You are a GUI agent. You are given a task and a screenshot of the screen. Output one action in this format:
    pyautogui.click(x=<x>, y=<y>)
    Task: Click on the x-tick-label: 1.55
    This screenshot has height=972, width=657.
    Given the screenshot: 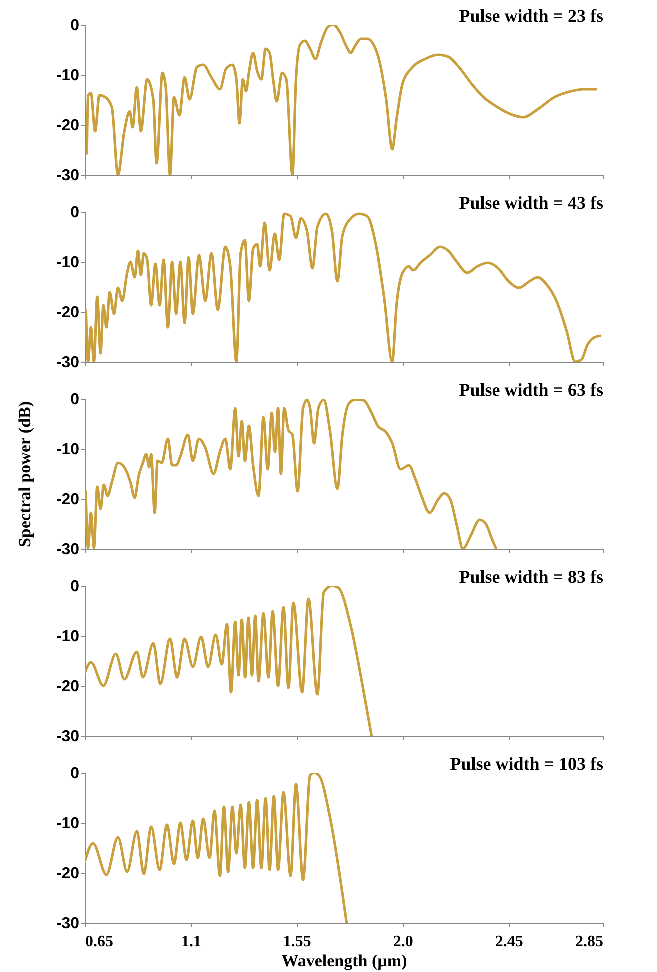 What is the action you would take?
    pyautogui.click(x=297, y=942)
    